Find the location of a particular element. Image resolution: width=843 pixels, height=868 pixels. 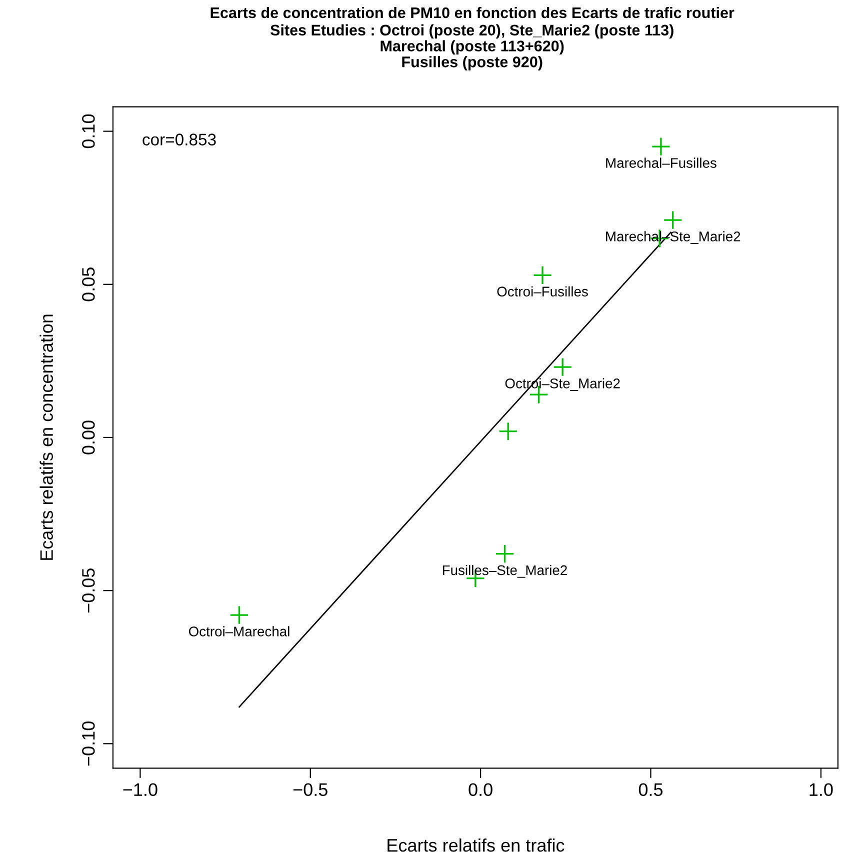

x-tick-label: 1.0 is located at coordinates (821, 789).